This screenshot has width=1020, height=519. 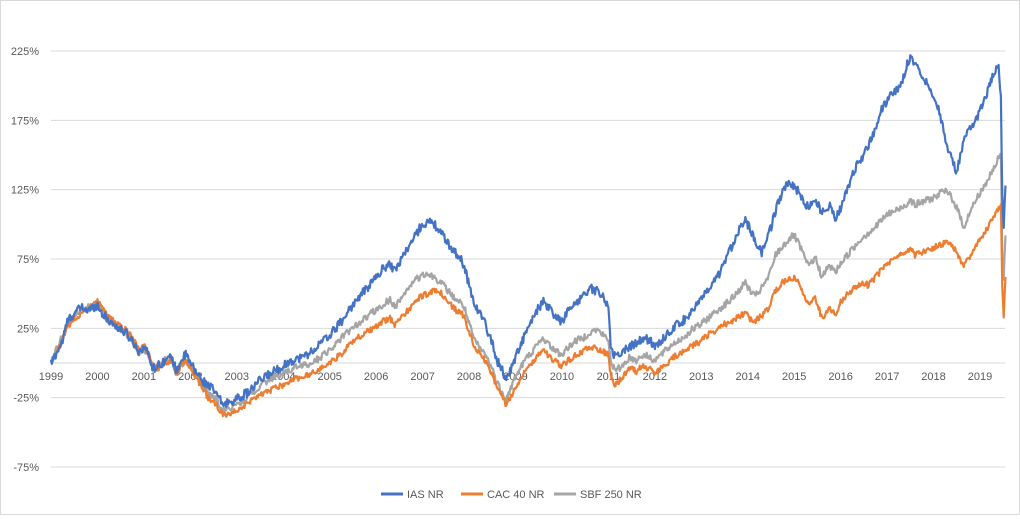 What do you see at coordinates (51, 377) in the screenshot?
I see `x-tick-label: 1999` at bounding box center [51, 377].